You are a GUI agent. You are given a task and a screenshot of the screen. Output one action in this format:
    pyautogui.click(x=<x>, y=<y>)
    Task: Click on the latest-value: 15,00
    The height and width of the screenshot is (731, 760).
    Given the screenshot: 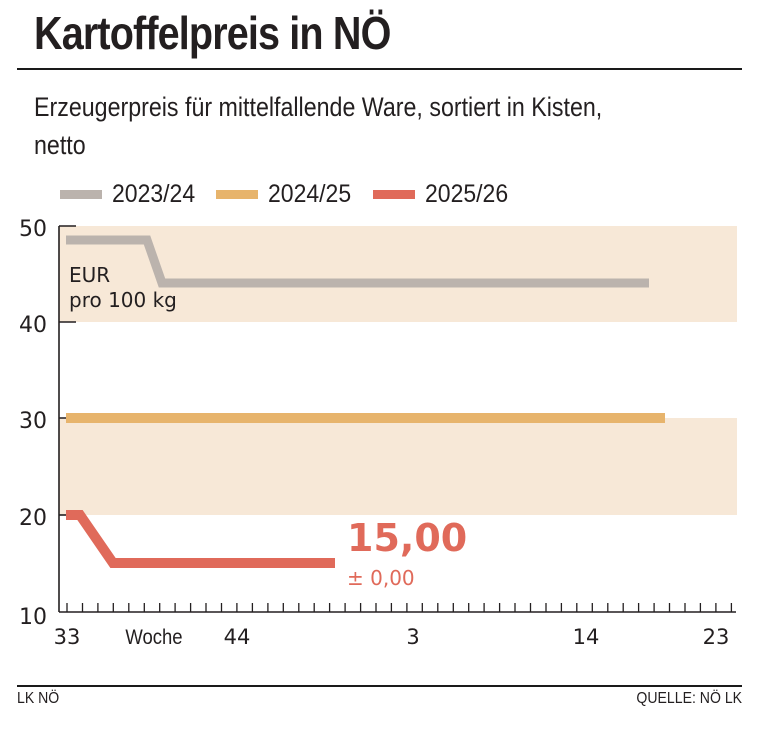 What is the action you would take?
    pyautogui.click(x=407, y=538)
    